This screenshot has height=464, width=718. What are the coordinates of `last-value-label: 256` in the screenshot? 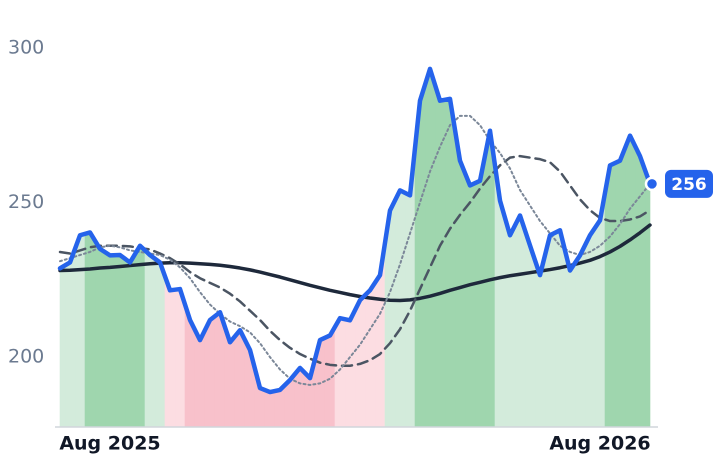 It's located at (689, 185).